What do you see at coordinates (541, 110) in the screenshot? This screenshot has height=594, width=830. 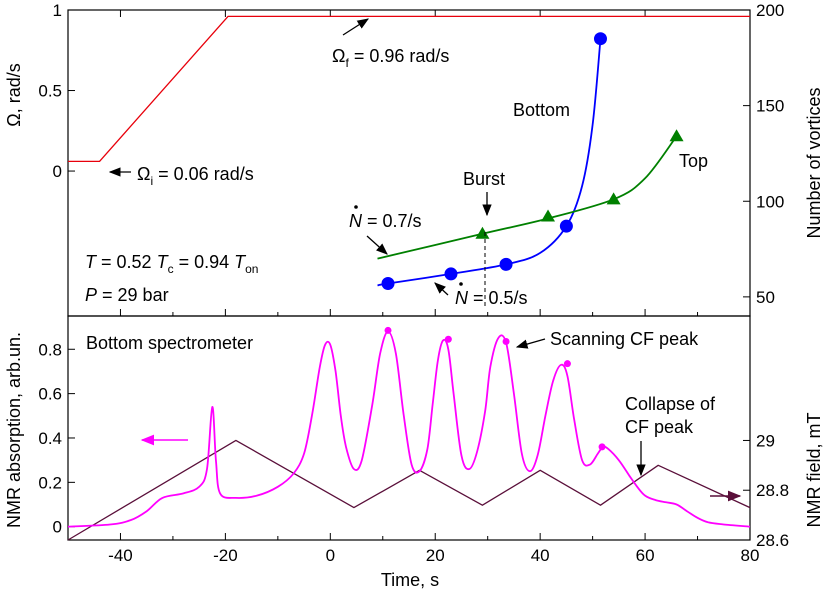 I see `bottom-series-label: Bottom` at bounding box center [541, 110].